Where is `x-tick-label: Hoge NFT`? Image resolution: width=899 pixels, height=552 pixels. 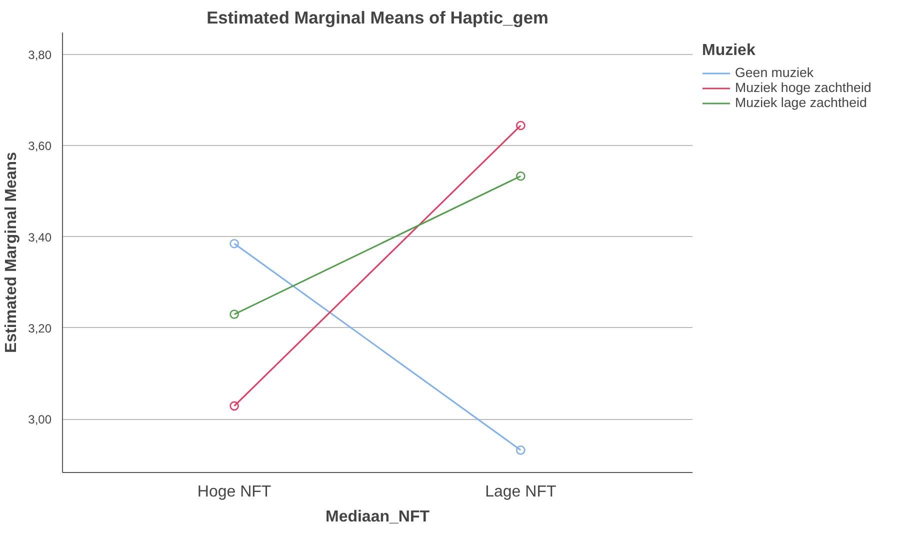
x-tick-label: Hoge NFT is located at coordinates (234, 492).